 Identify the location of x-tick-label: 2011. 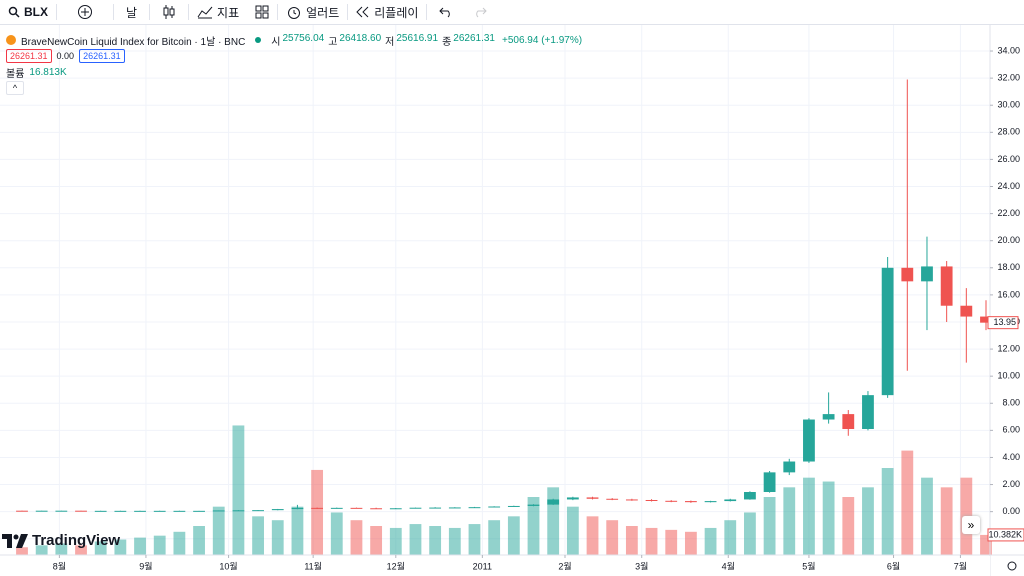
(482, 566).